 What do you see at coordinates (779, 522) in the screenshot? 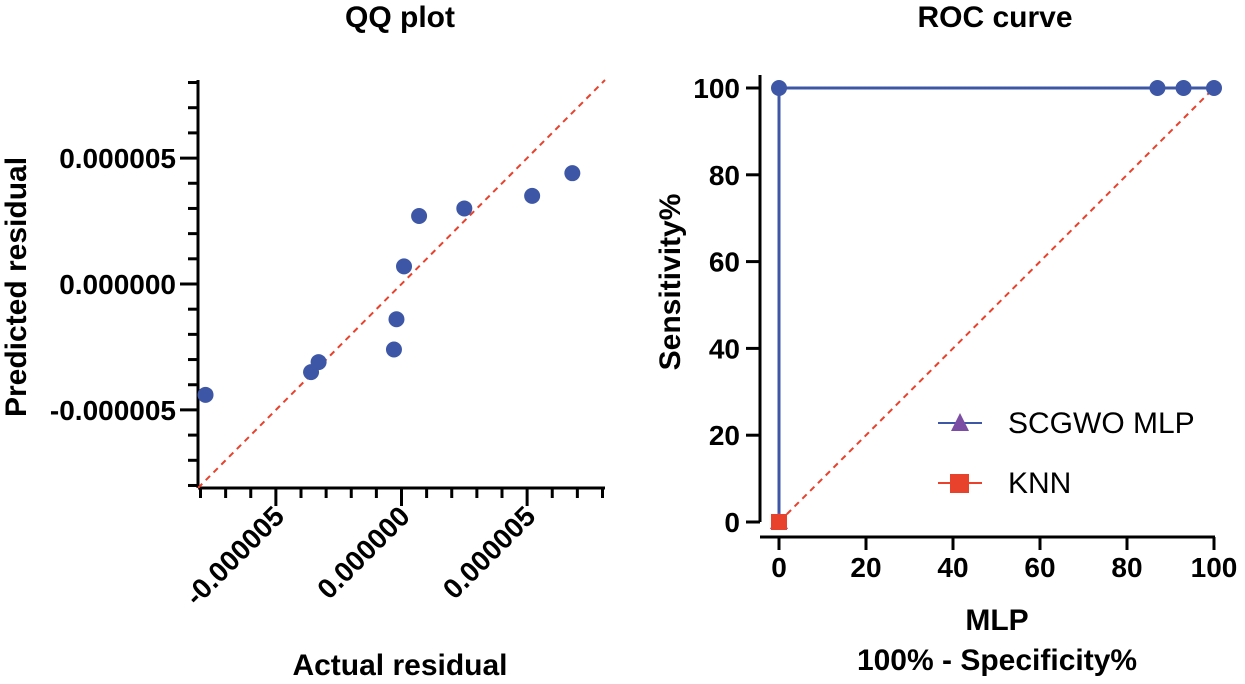
I see `roc-marker-knn` at bounding box center [779, 522].